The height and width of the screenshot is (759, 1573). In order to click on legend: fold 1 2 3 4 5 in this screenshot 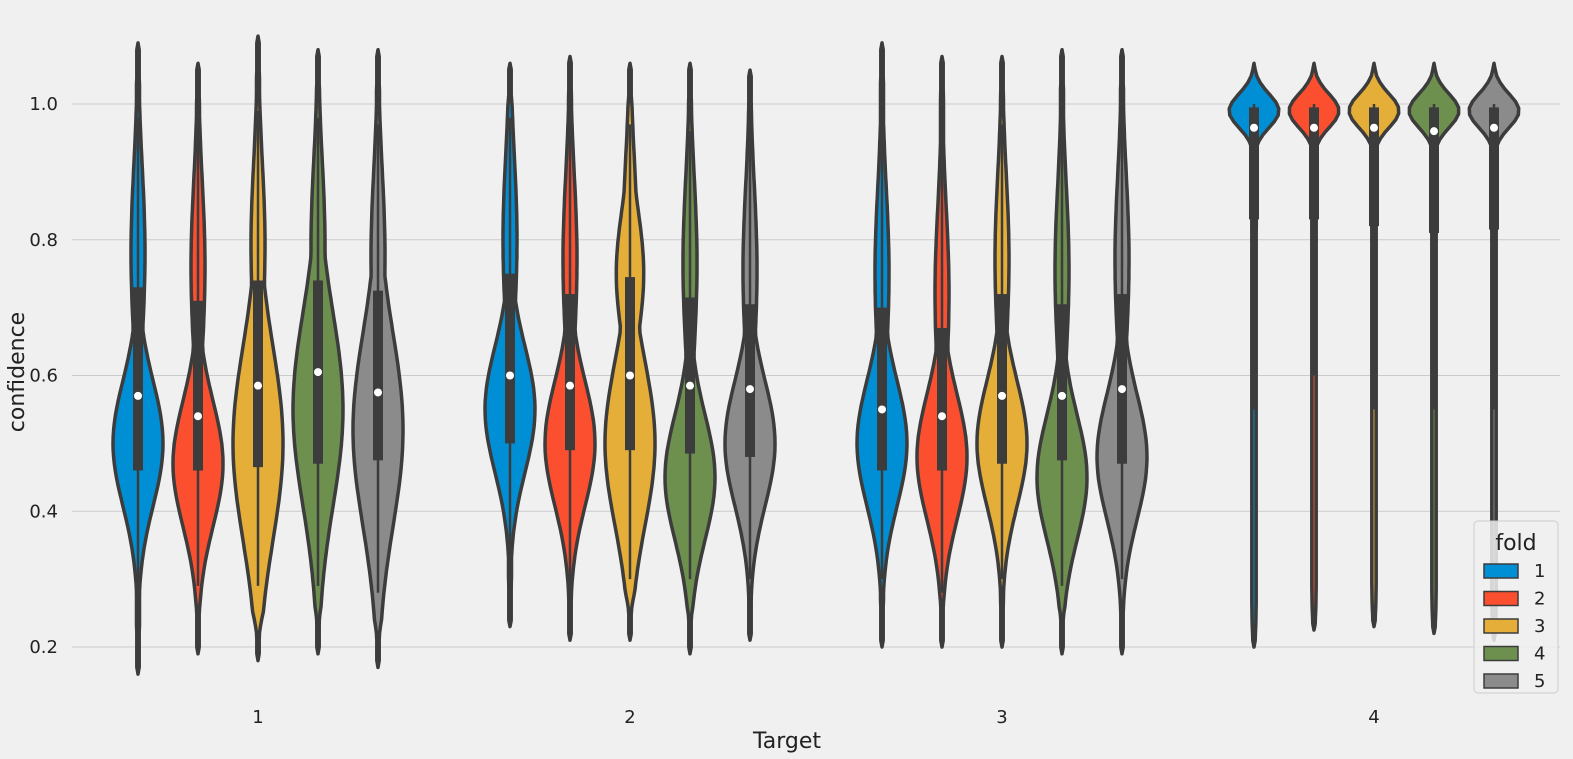, I will do `click(1516, 607)`.